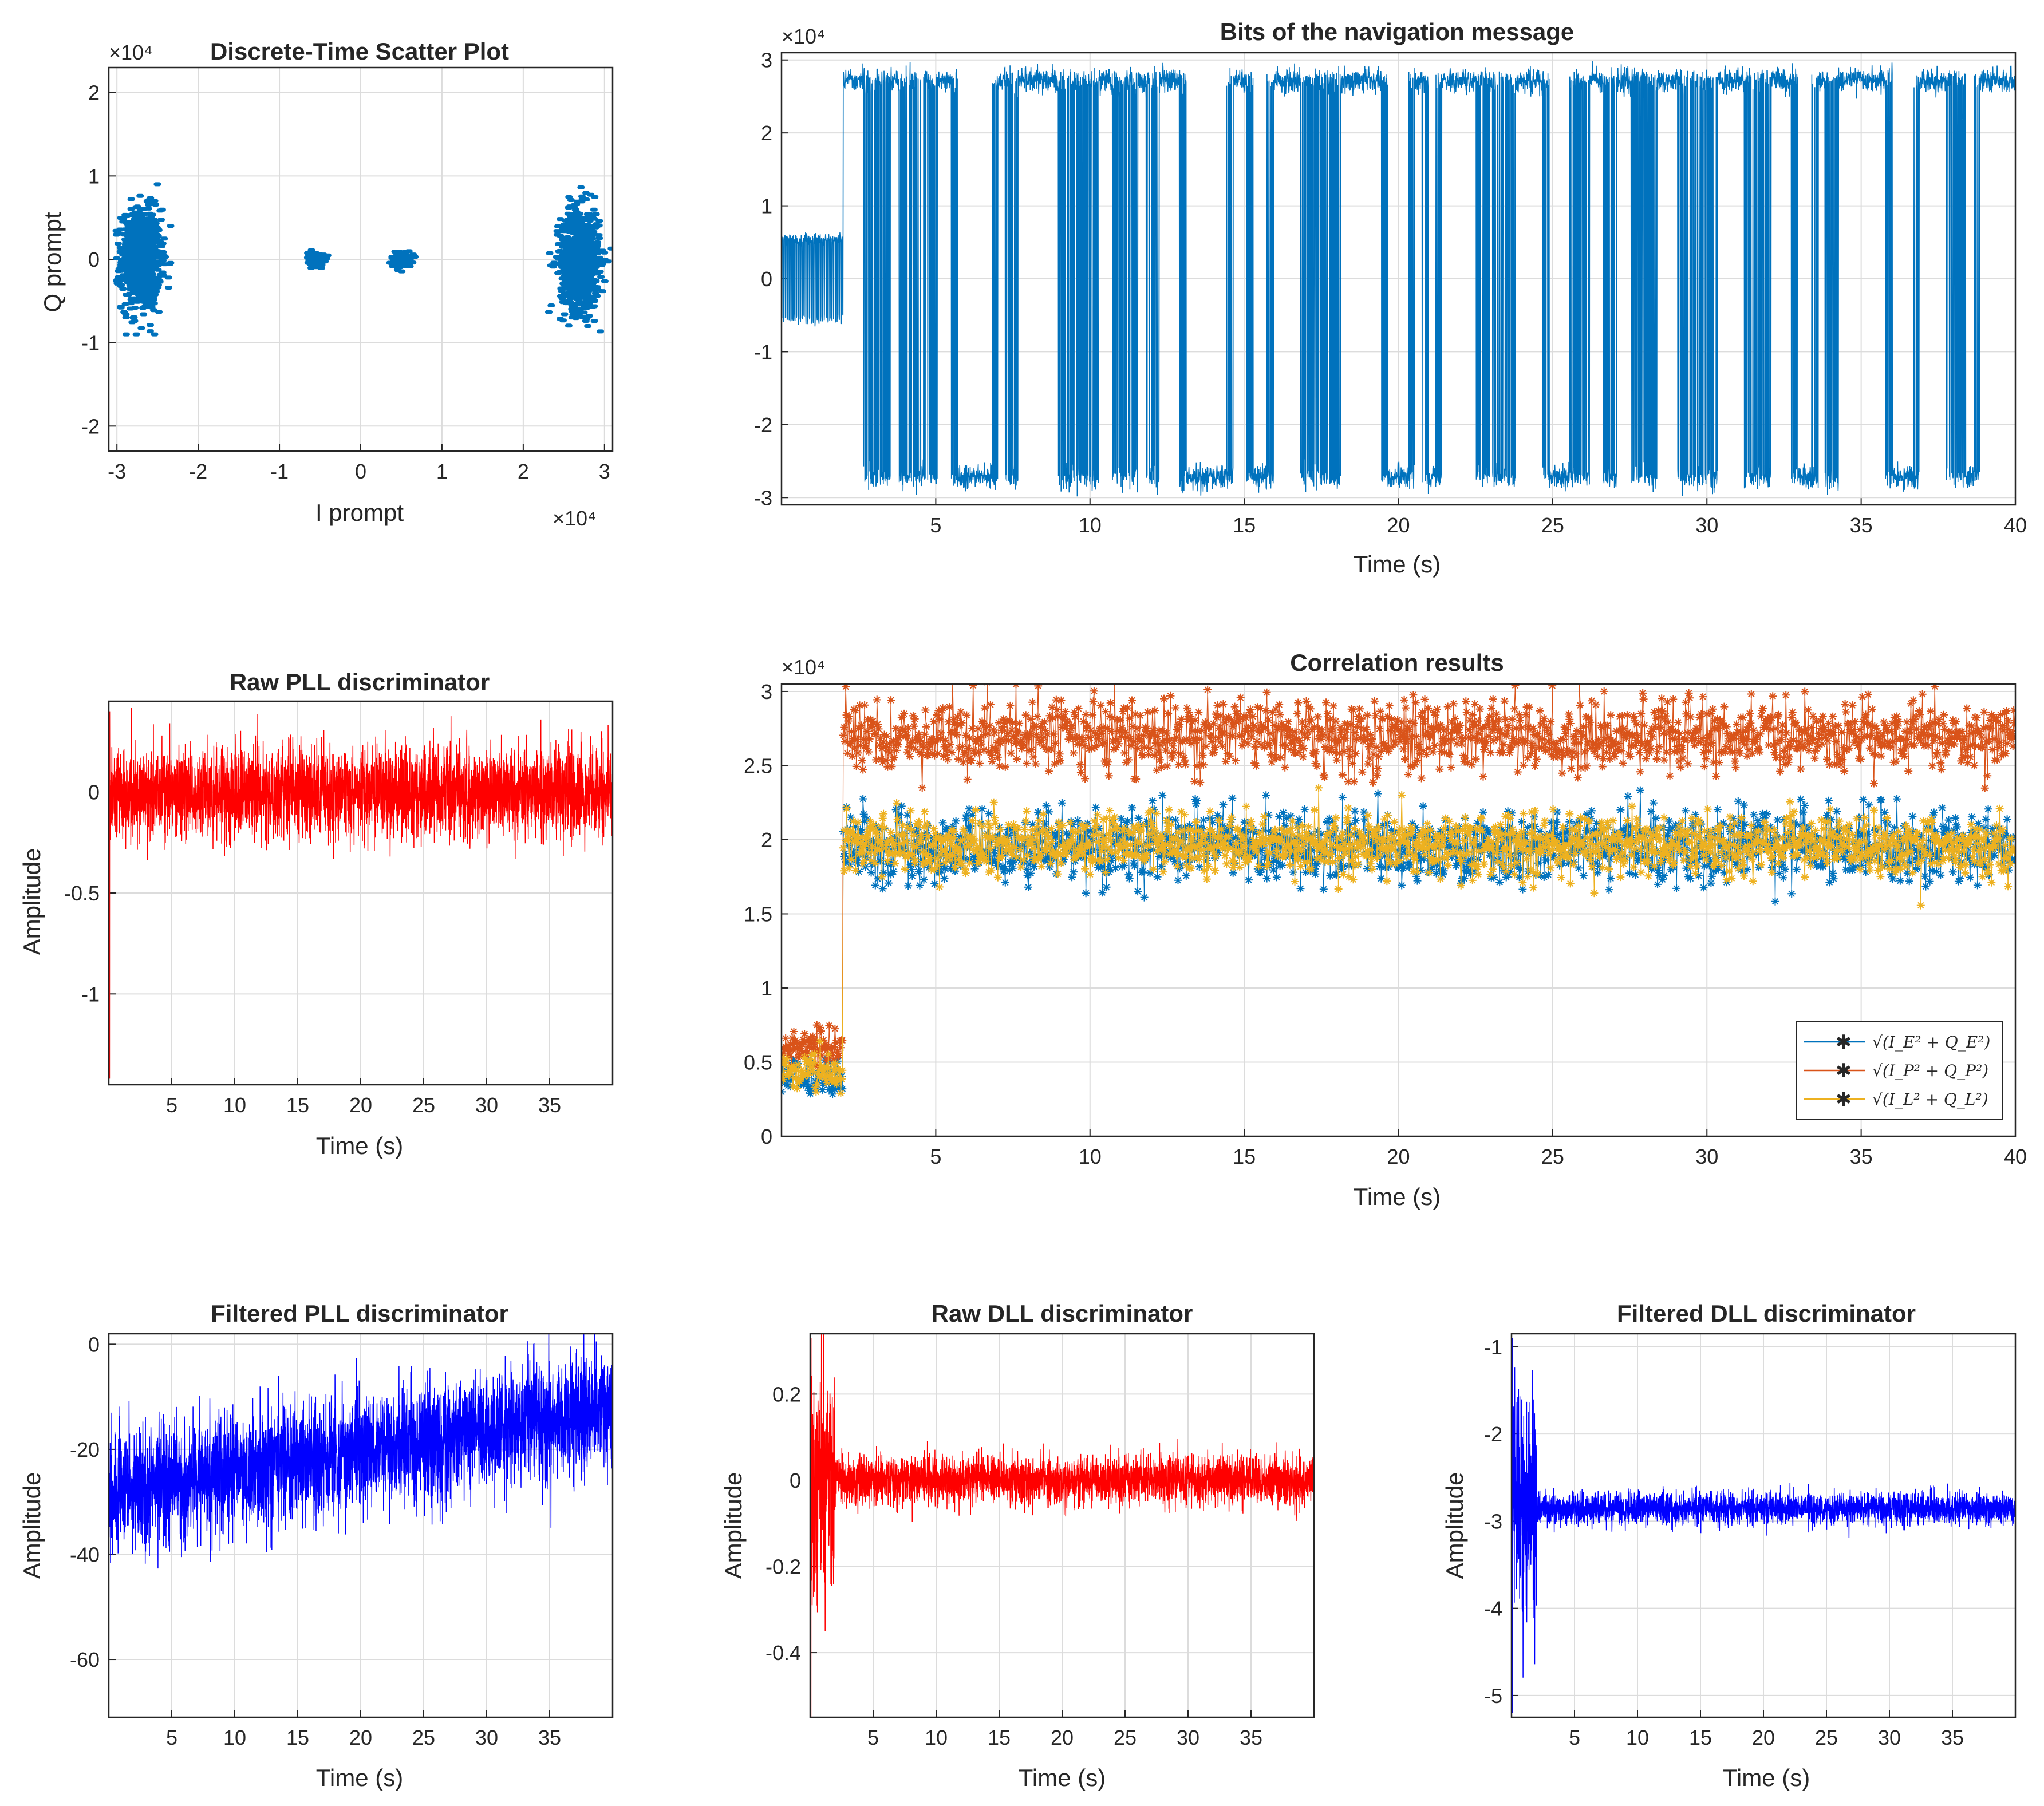  I want to click on rawdll-xtick-label-4: 25, so click(1125, 1738).